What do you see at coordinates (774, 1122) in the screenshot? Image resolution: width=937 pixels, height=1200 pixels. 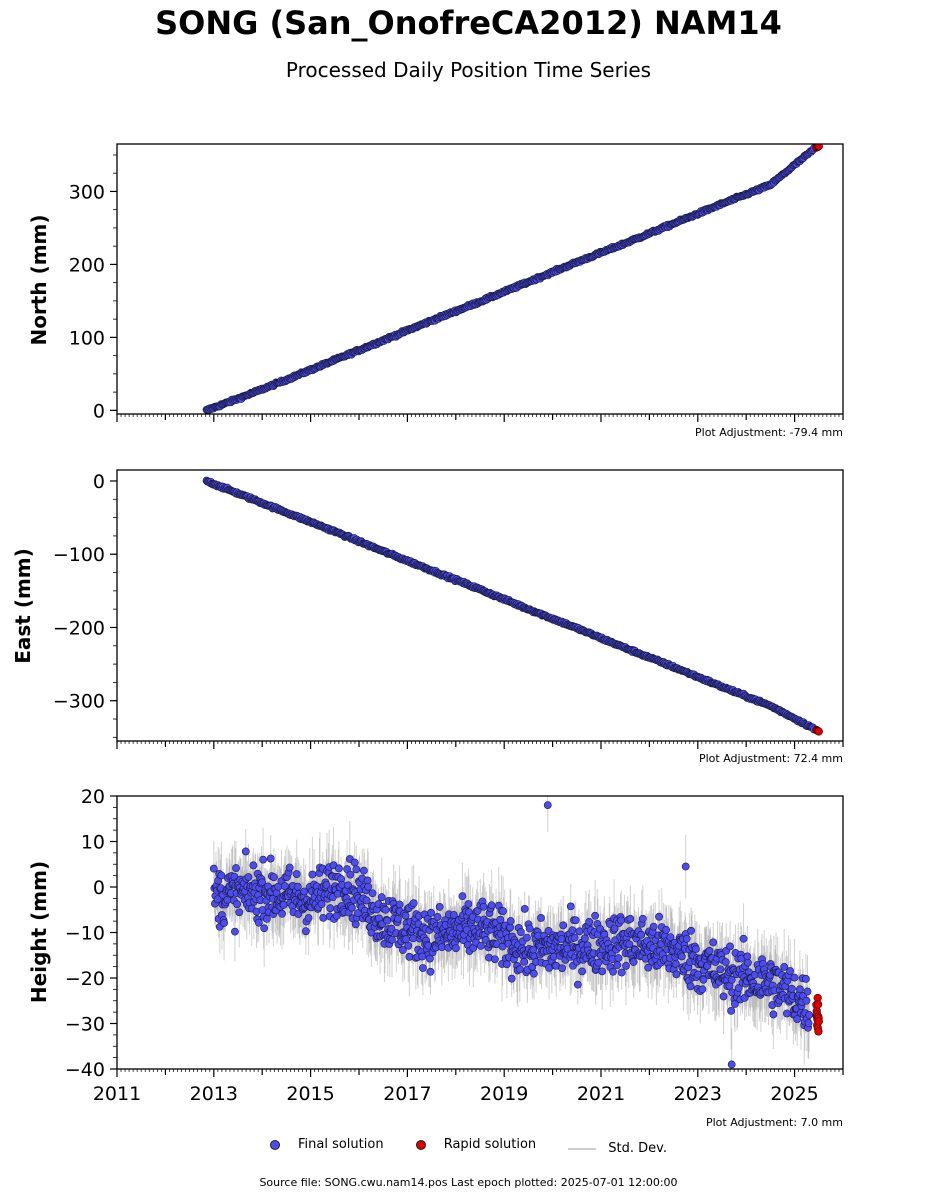 I see `plot-adjustment-label: Plot Adjustment: 7.0 mm` at bounding box center [774, 1122].